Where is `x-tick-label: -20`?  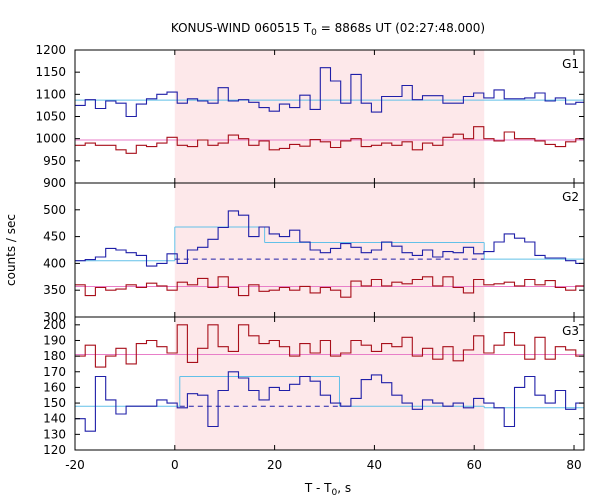 x-tick-label: -20 is located at coordinates (75, 465).